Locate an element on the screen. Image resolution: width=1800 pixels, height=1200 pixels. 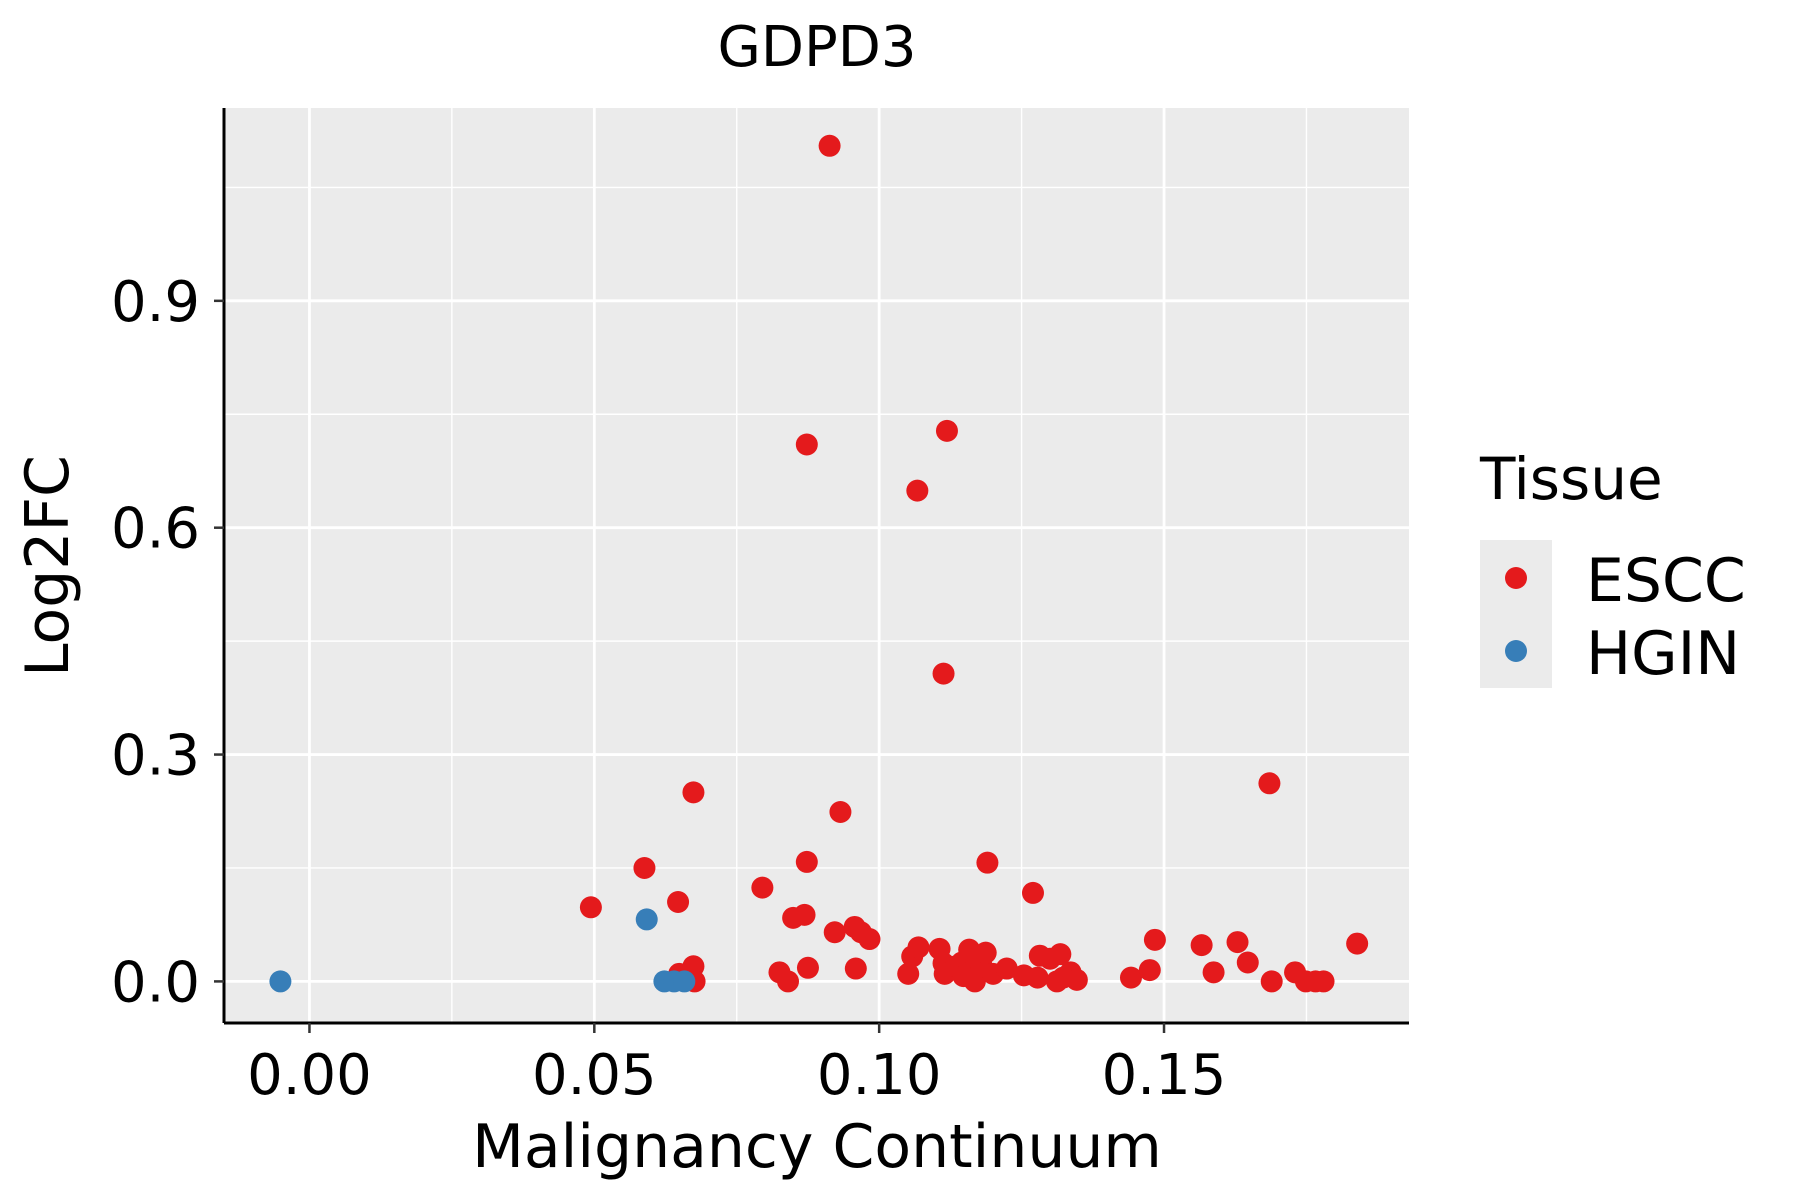
legend-label-escc: ESCC is located at coordinates (1666, 581).